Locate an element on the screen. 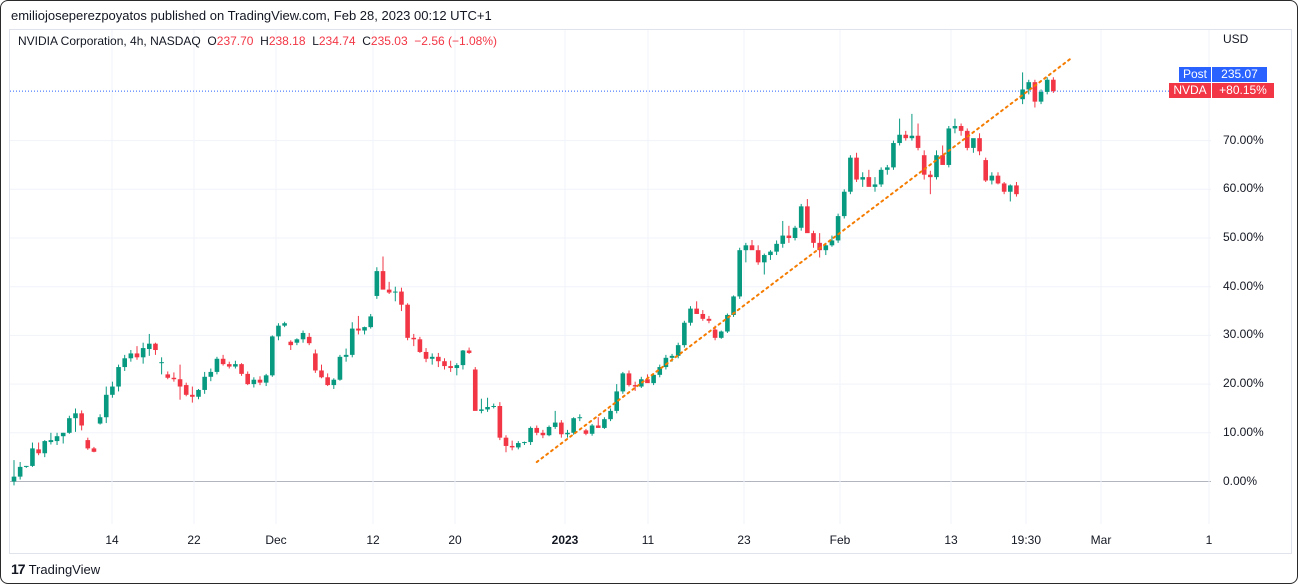 This screenshot has width=1298, height=584. x-tick-label: 22 is located at coordinates (194, 540).